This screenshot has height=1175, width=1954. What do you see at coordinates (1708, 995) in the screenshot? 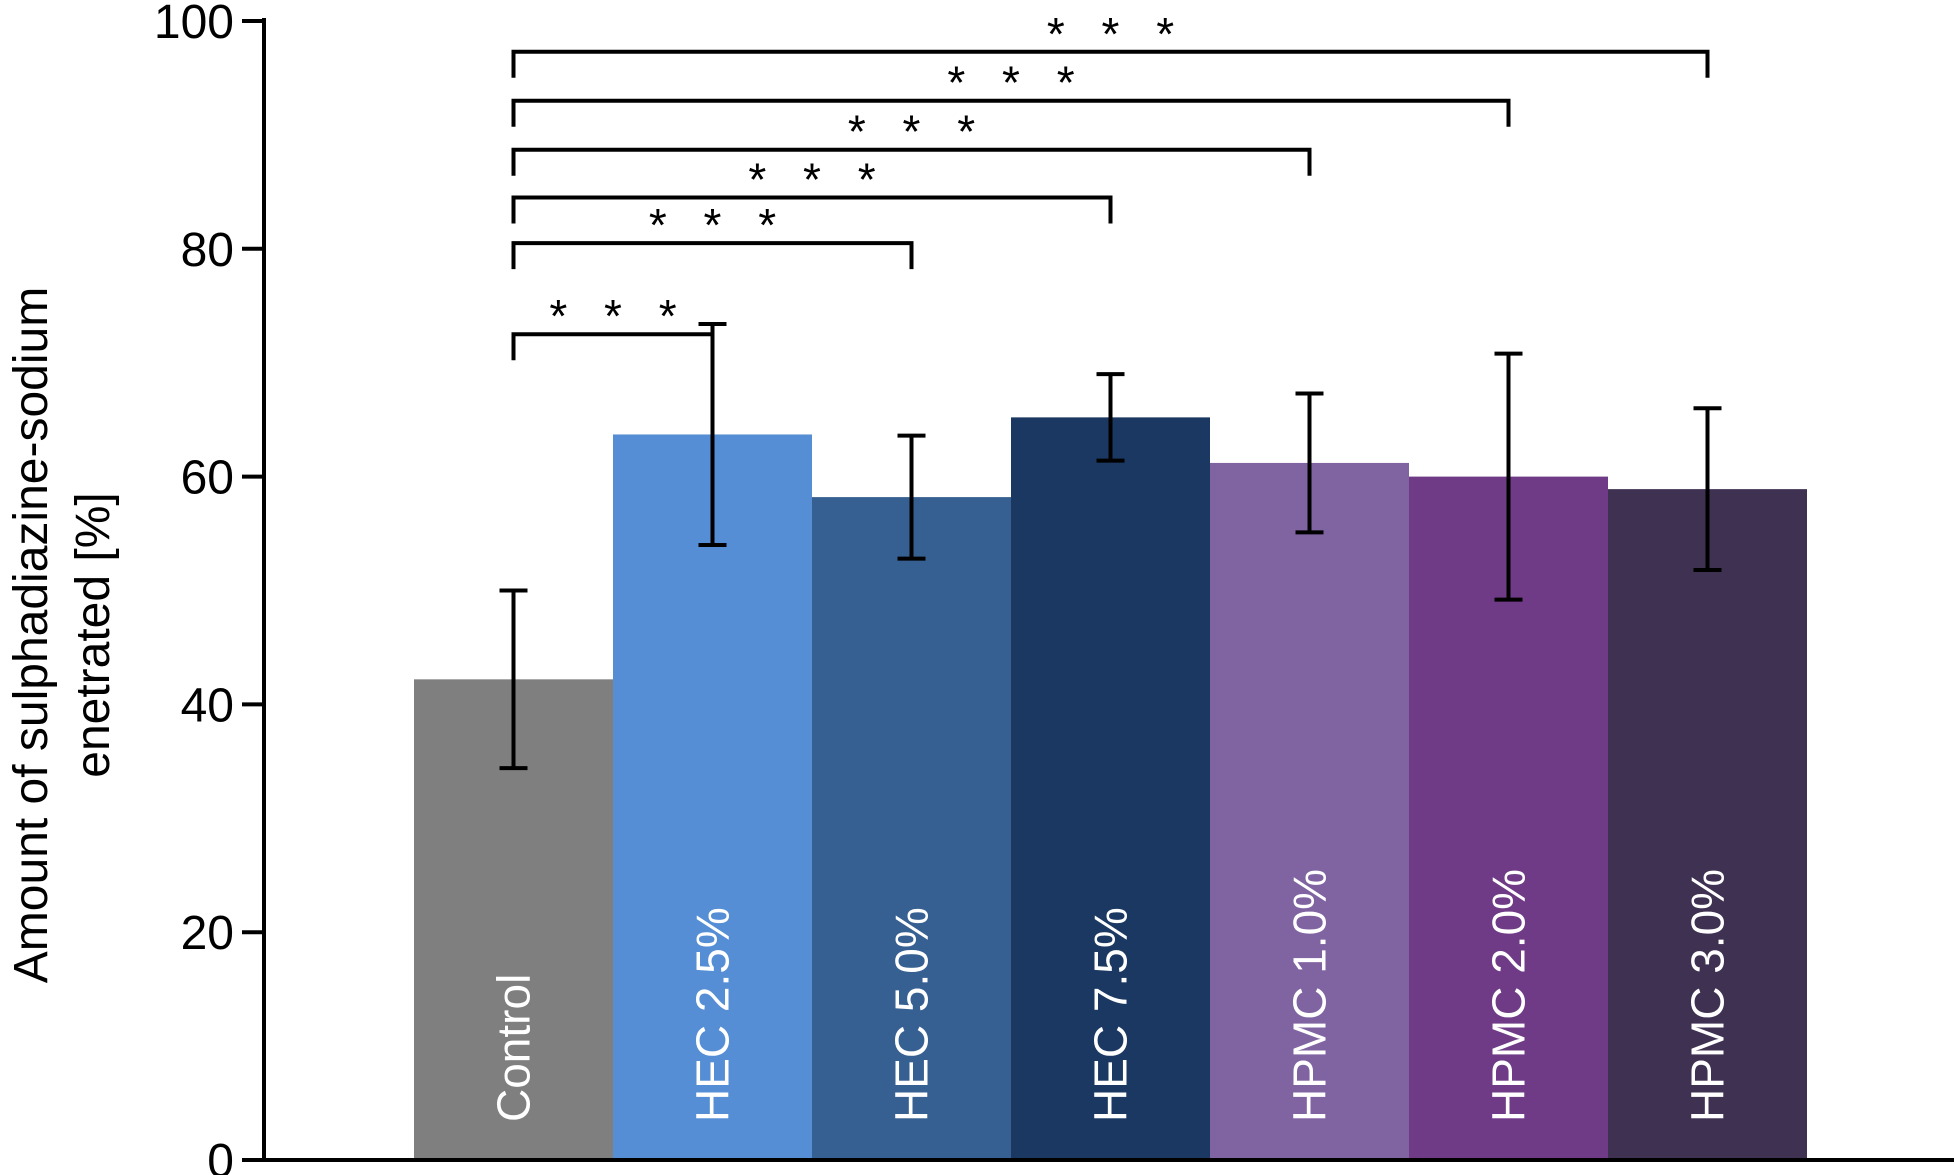
I see `bar-category-label: HPMC 3.0%` at bounding box center [1708, 995].